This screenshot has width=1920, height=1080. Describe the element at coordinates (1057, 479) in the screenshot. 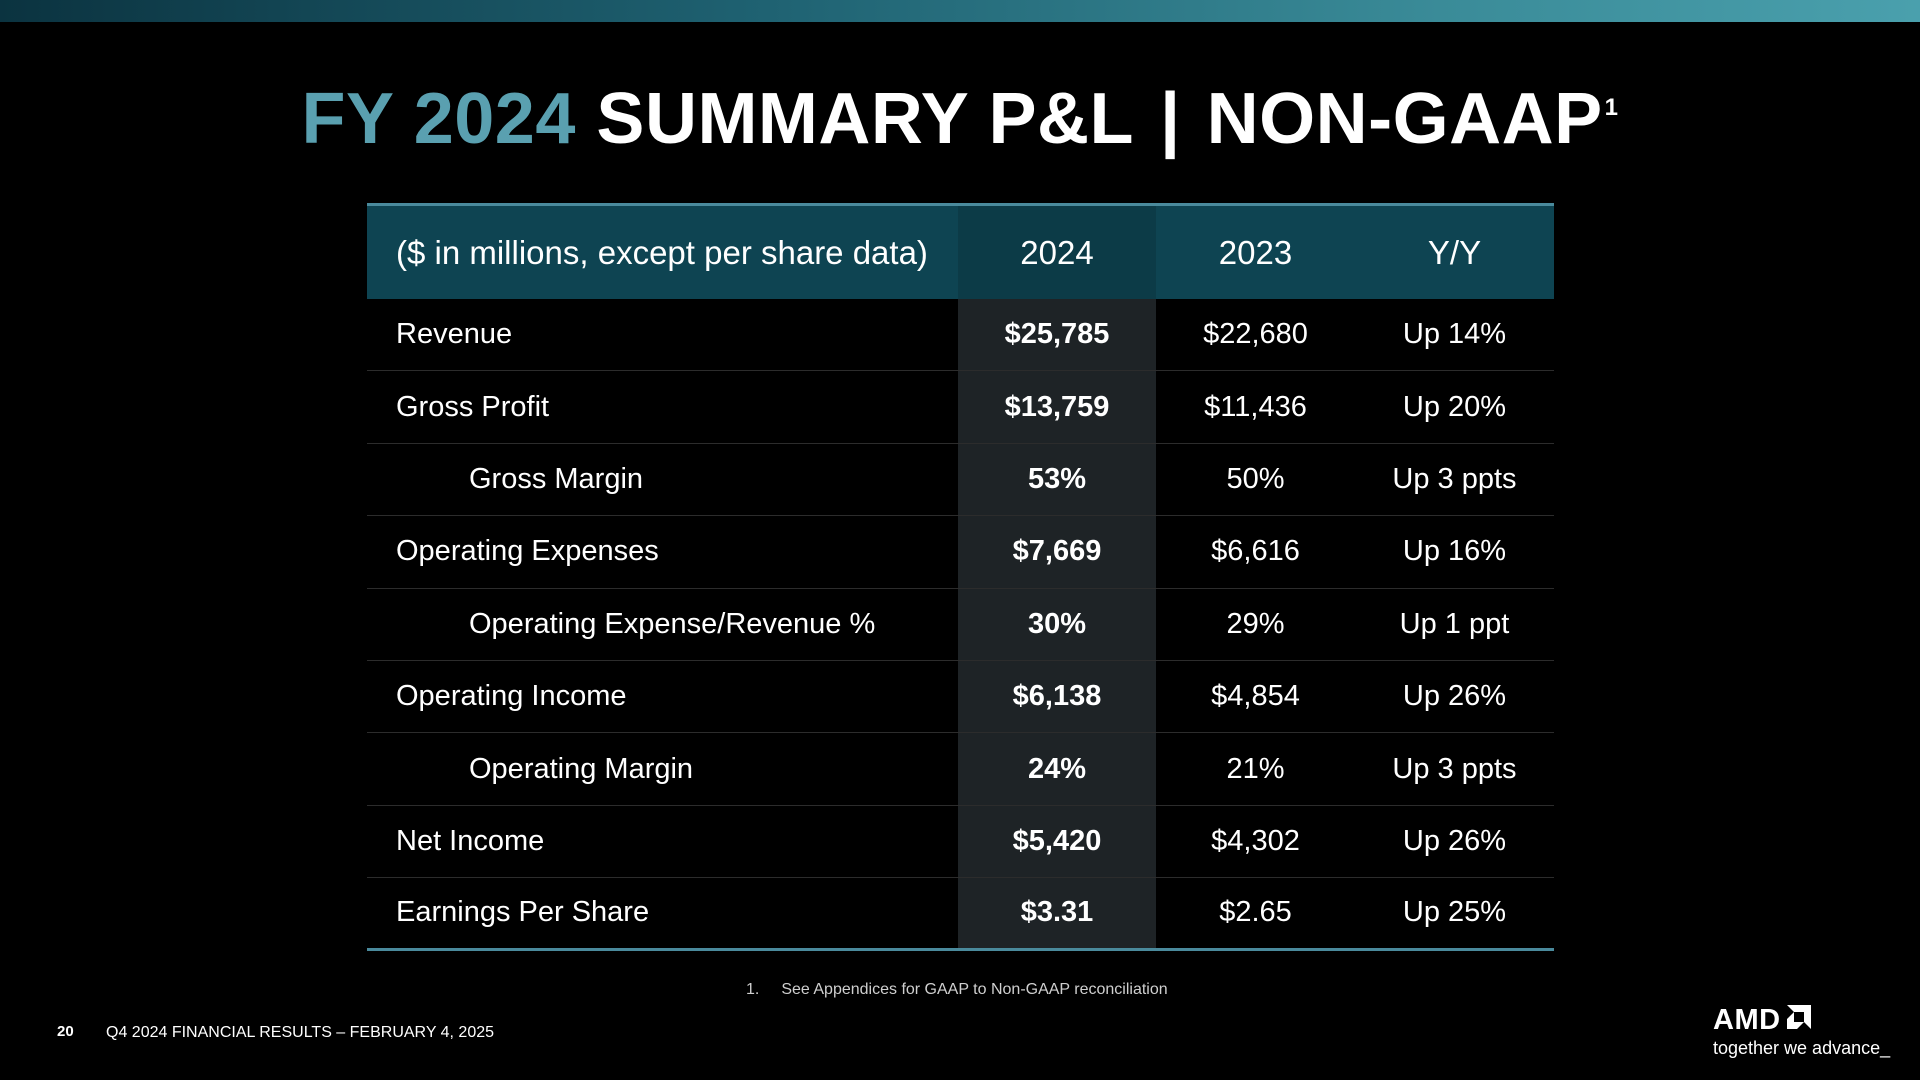

I see `value-2024: 53%` at that location.